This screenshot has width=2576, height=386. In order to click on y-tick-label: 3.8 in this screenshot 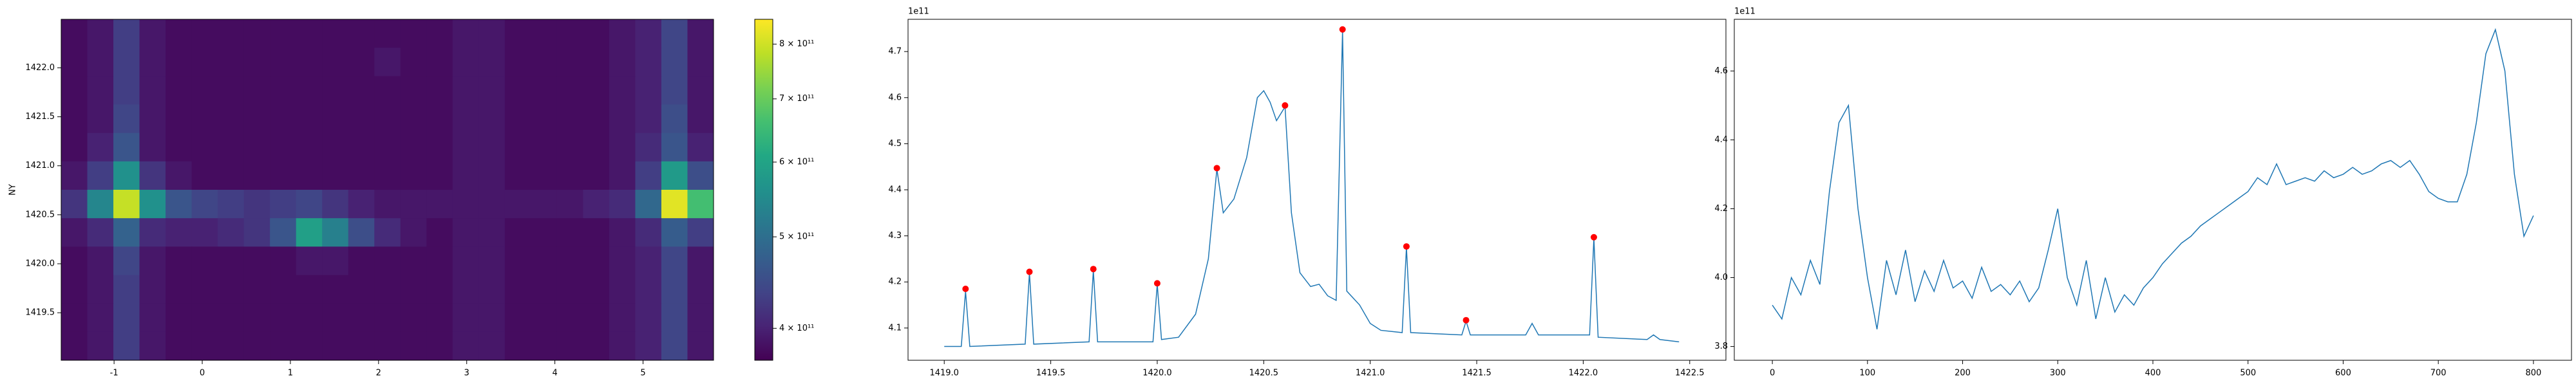, I will do `click(1721, 346)`.